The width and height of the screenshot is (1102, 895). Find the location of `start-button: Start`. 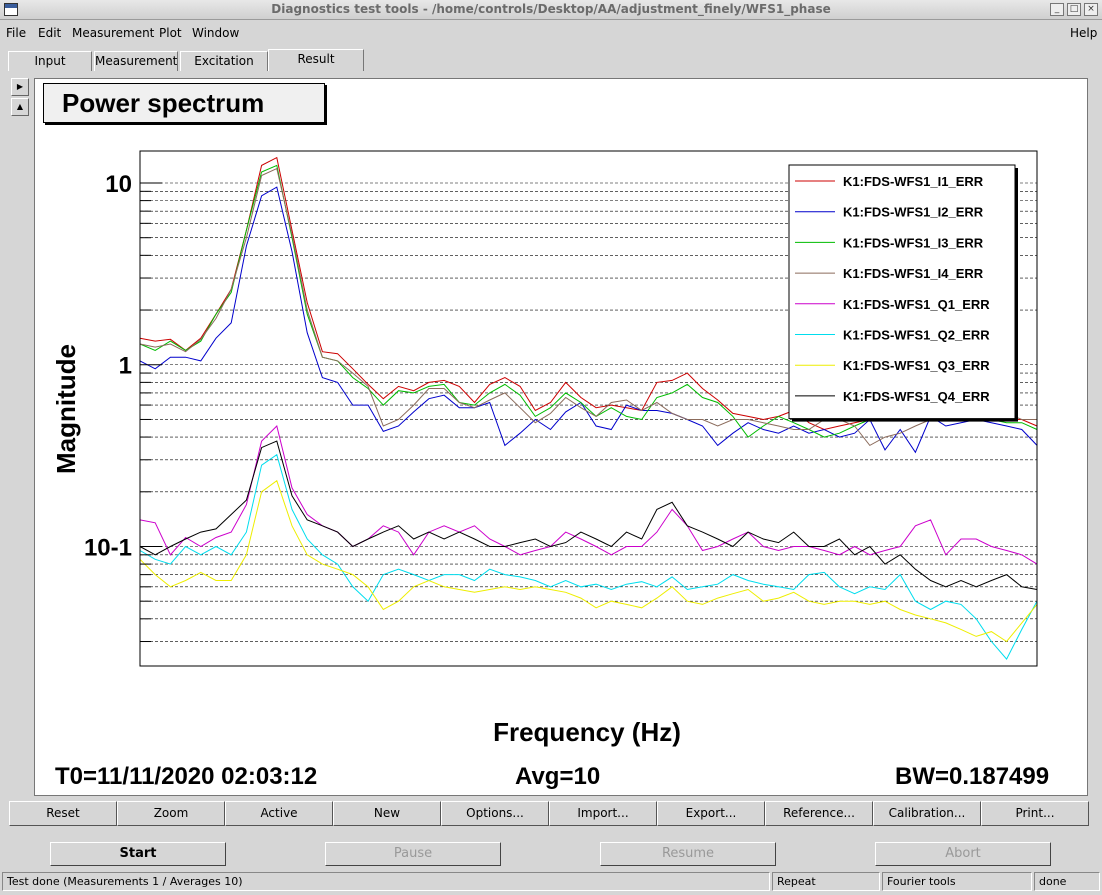

start-button: Start is located at coordinates (138, 854).